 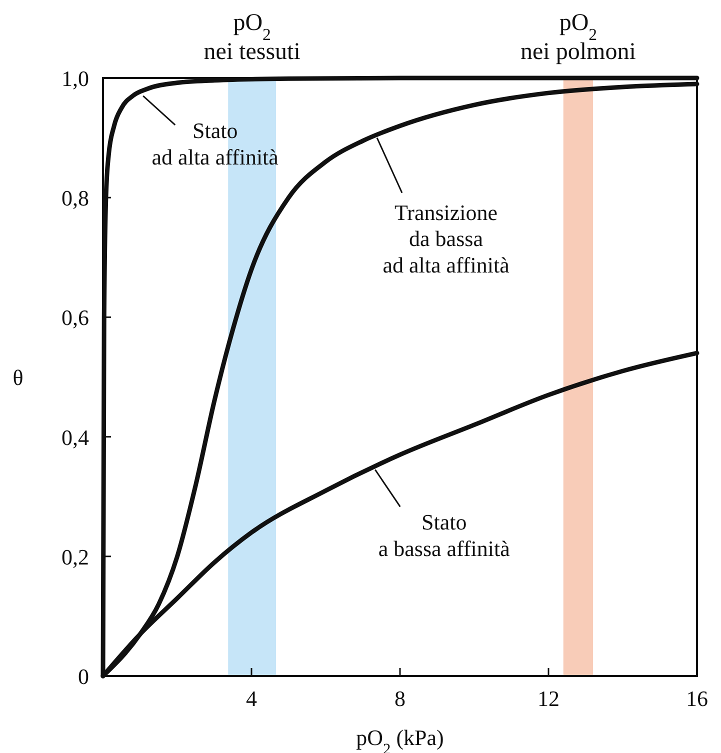 I want to click on band-label: pO$_{2}$ nei tessuti, so click(x=252, y=37).